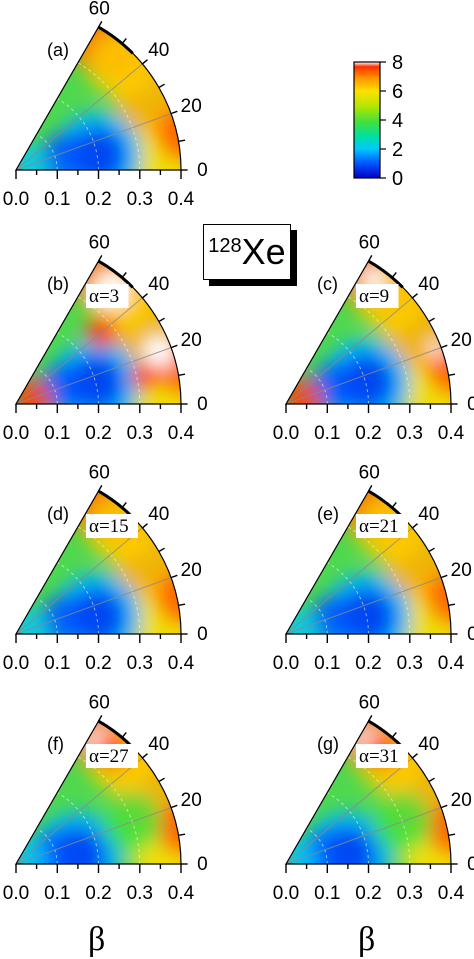 This screenshot has height=959, width=474. What do you see at coordinates (397, 92) in the screenshot?
I see `colorbar-tick-label: 6` at bounding box center [397, 92].